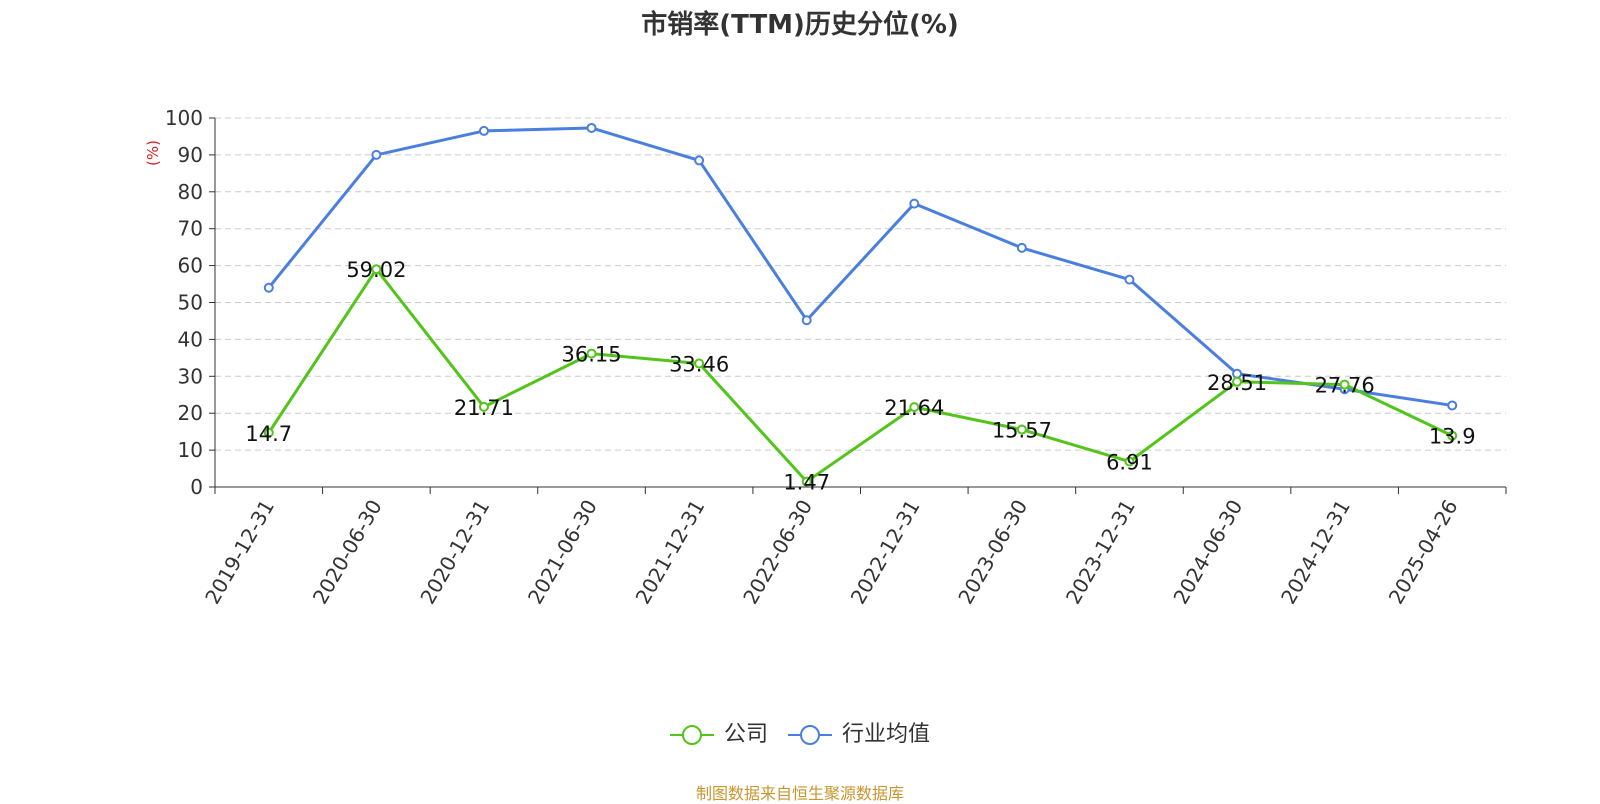 This screenshot has width=1600, height=804. Describe the element at coordinates (1100, 552) in the screenshot. I see `x-tick-label: 2023-12-31` at that location.